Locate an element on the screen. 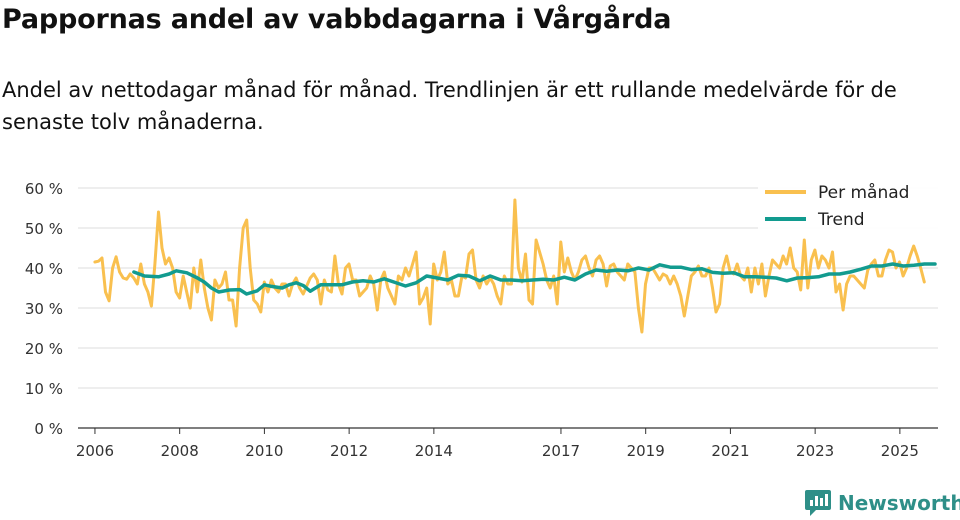 This screenshot has height=520, width=960. legend: Per månad Trend is located at coordinates (848, 206).